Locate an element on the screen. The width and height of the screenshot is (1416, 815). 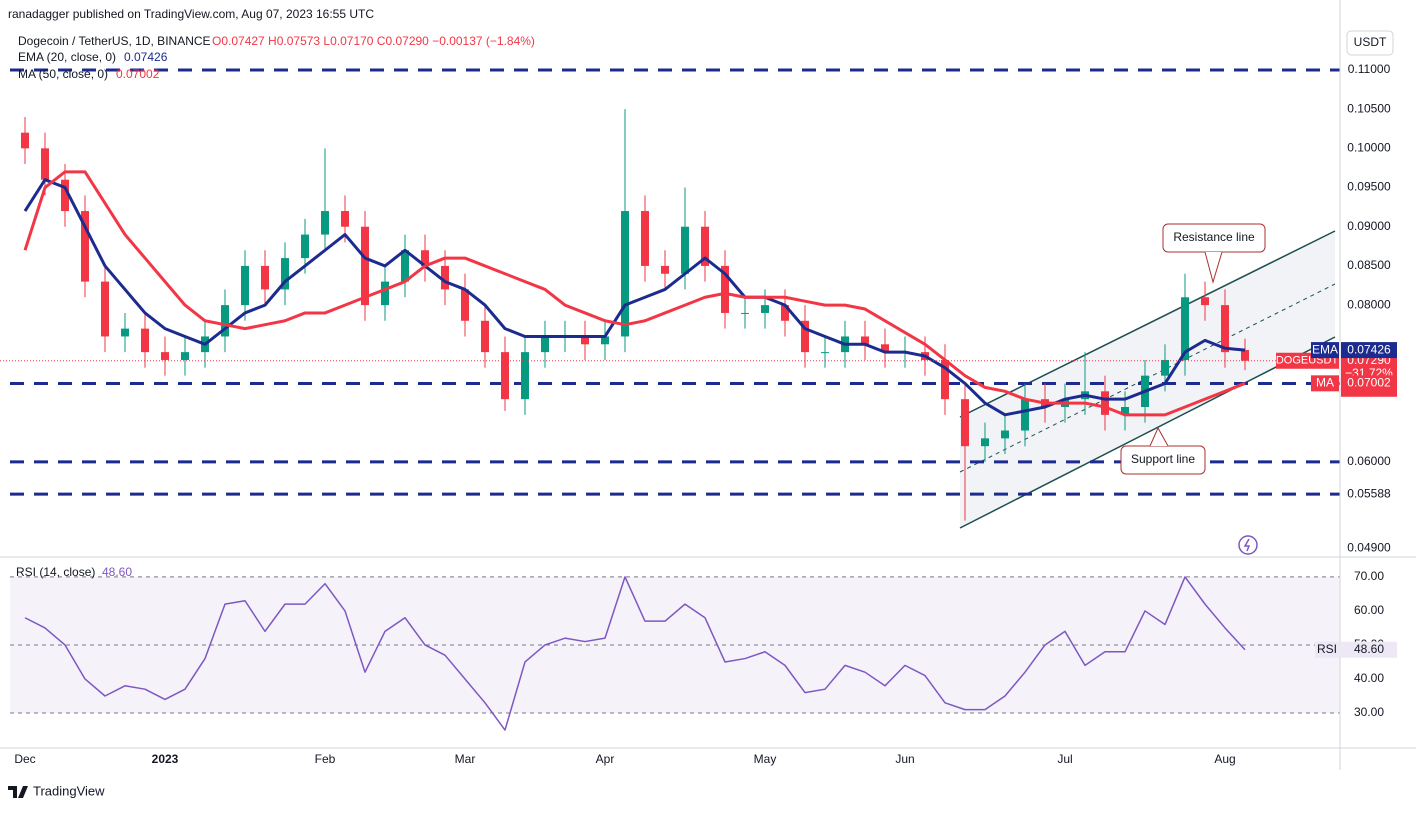
rsi-tag is located at coordinates (1369, 649).